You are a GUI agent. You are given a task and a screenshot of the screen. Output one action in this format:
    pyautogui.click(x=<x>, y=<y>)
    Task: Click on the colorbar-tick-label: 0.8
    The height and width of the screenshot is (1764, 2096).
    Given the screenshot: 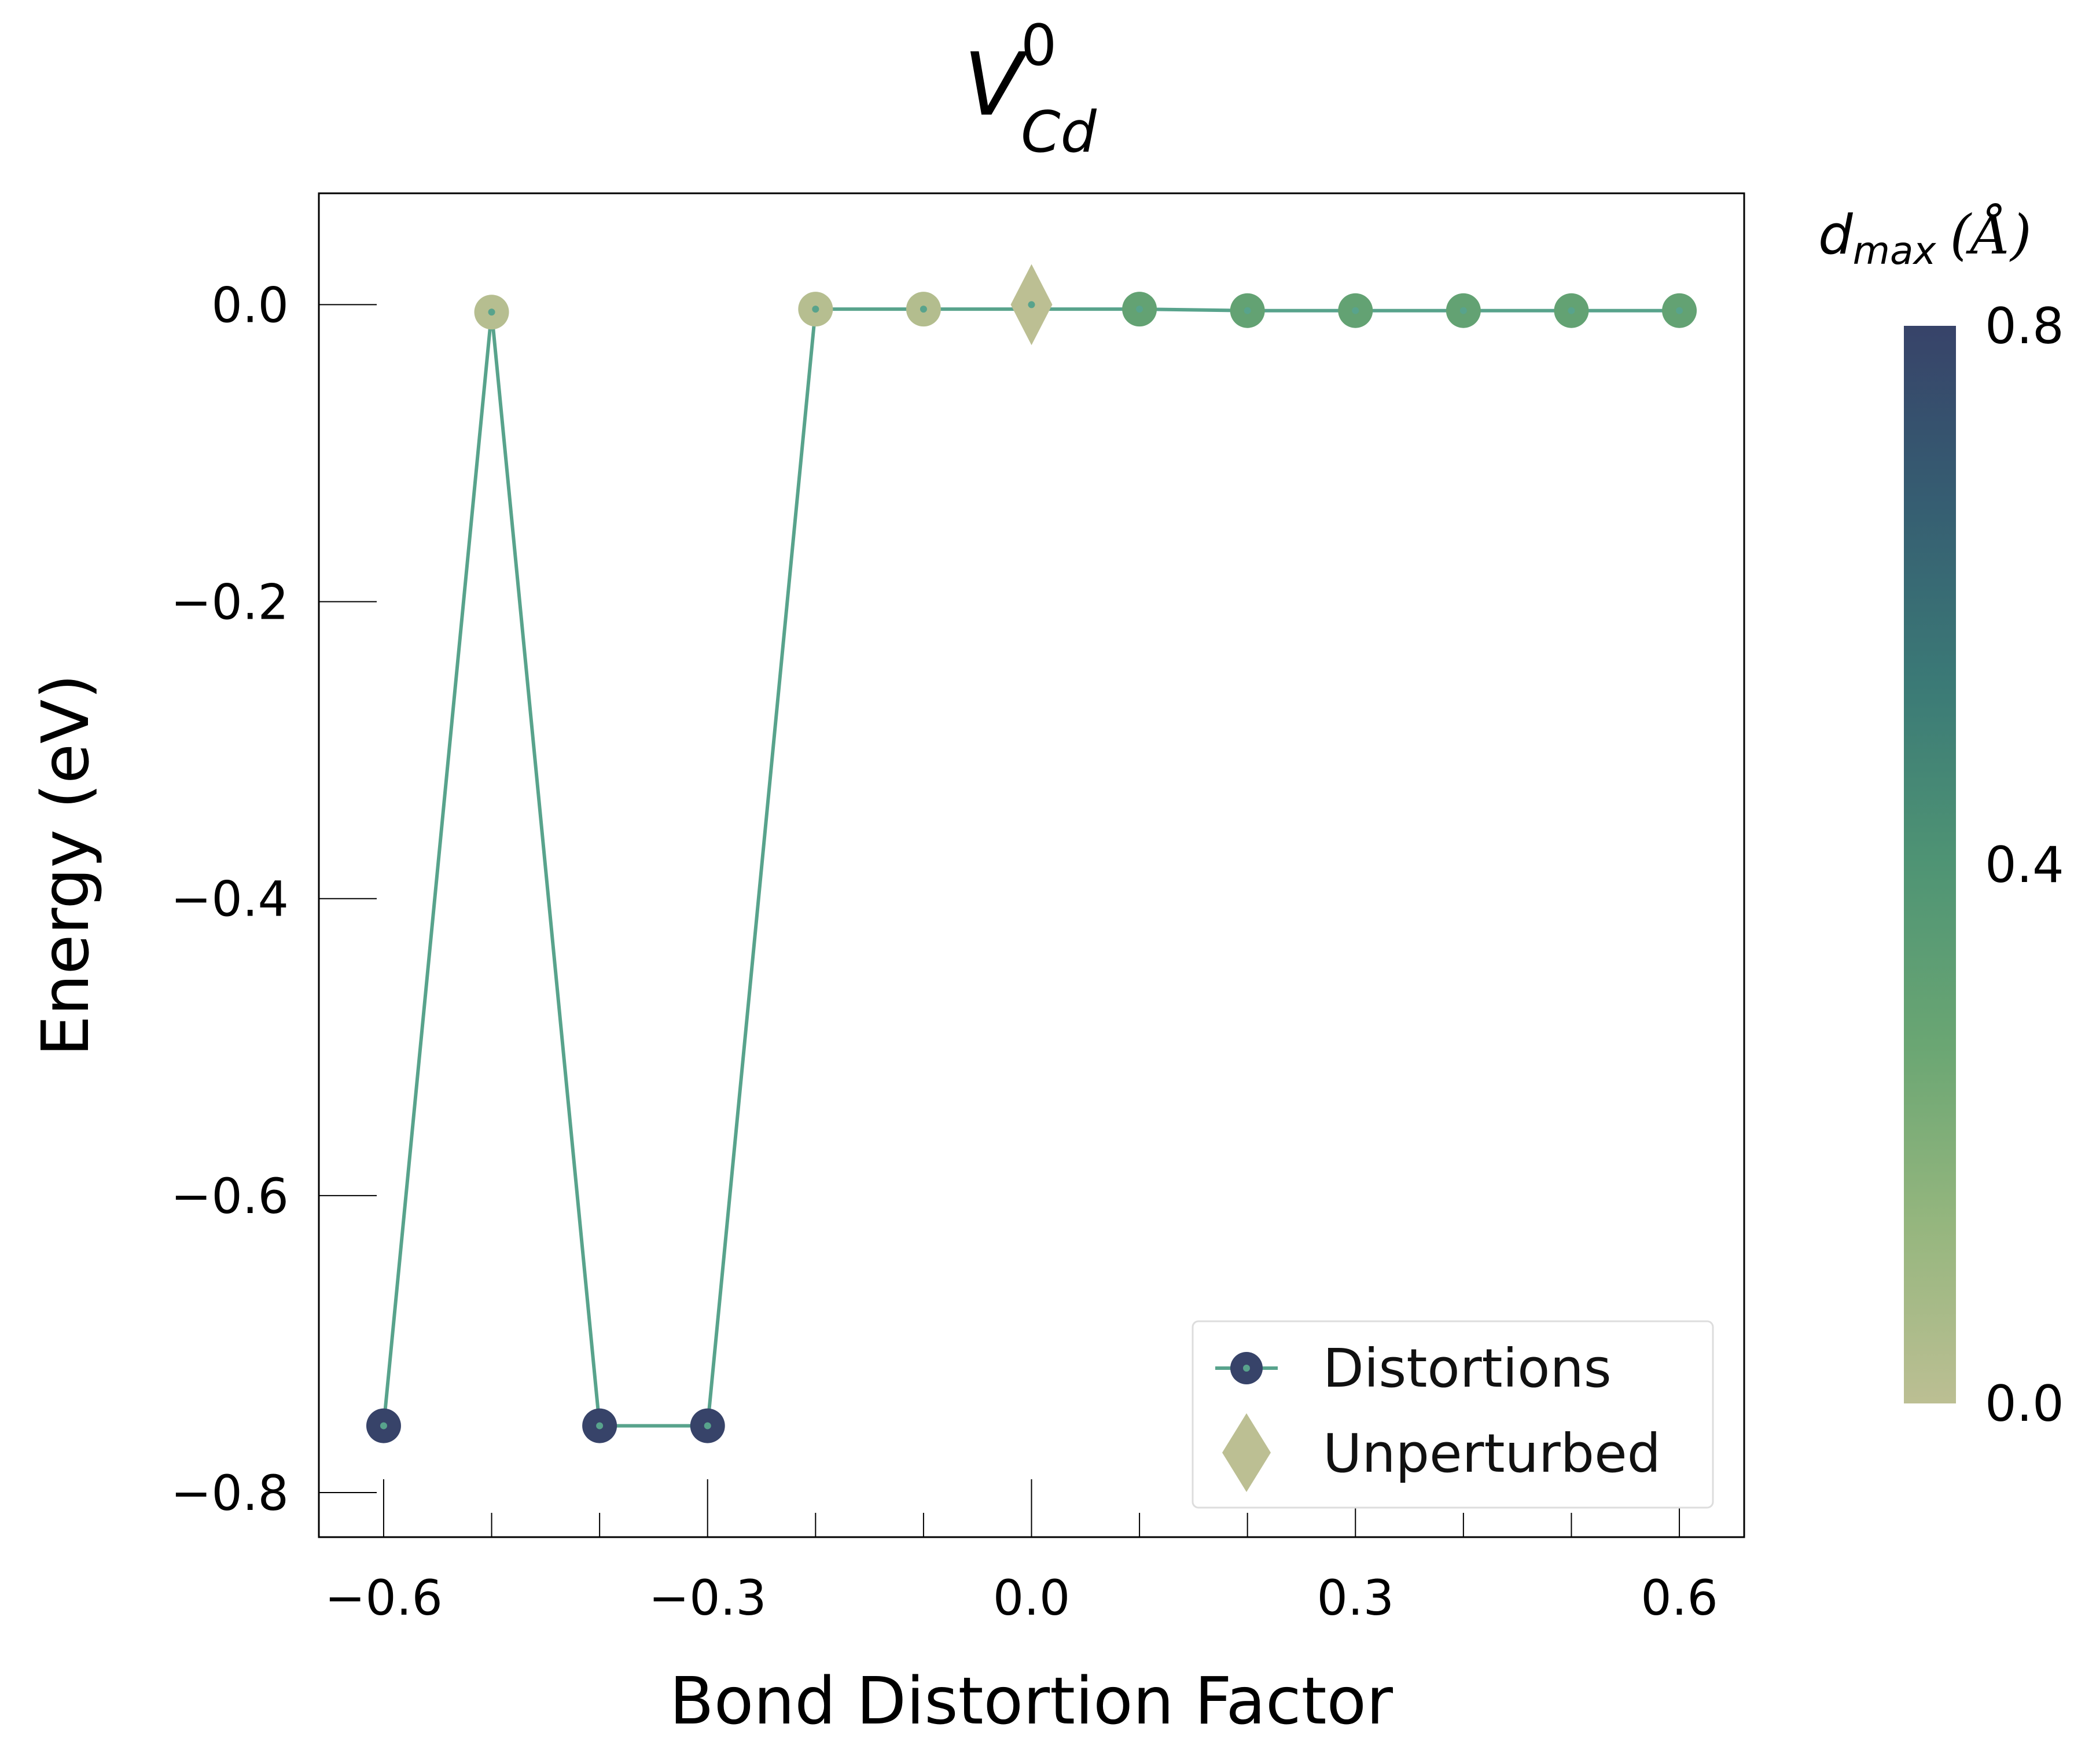 What is the action you would take?
    pyautogui.click(x=2024, y=326)
    